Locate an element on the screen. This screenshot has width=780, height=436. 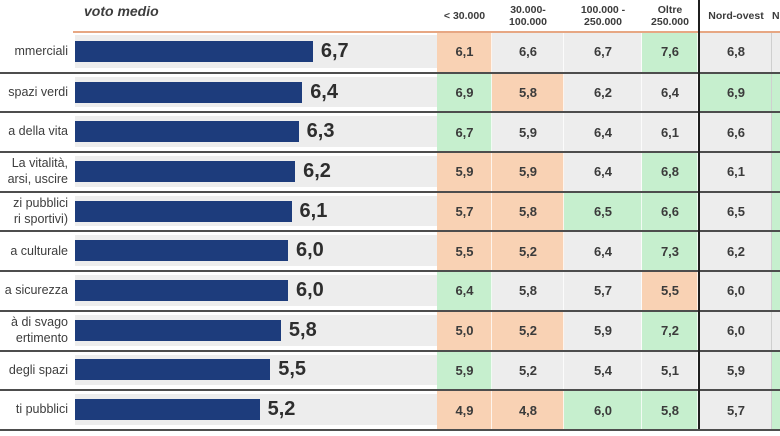
bar-chart-cell: 5,5 is located at coordinates (255, 370).